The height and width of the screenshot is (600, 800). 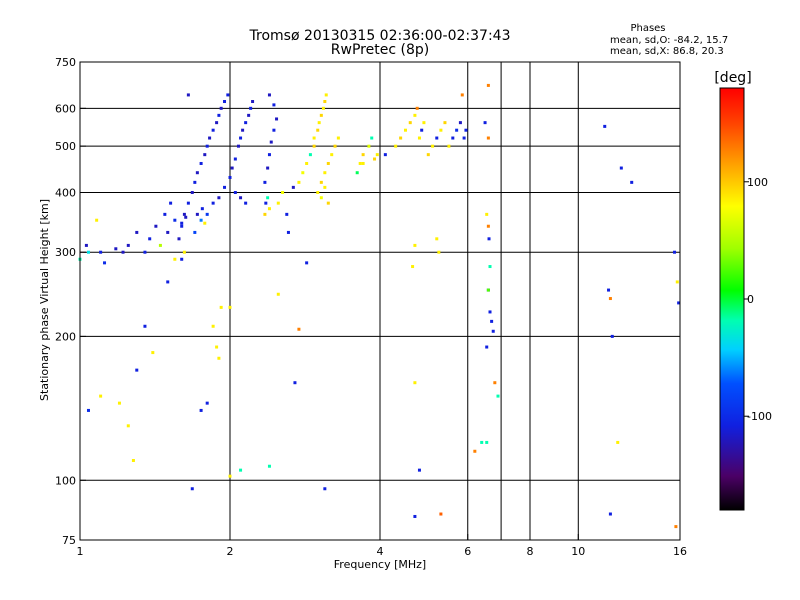 What do you see at coordinates (65, 62) in the screenshot?
I see `y-tick-label: 750` at bounding box center [65, 62].